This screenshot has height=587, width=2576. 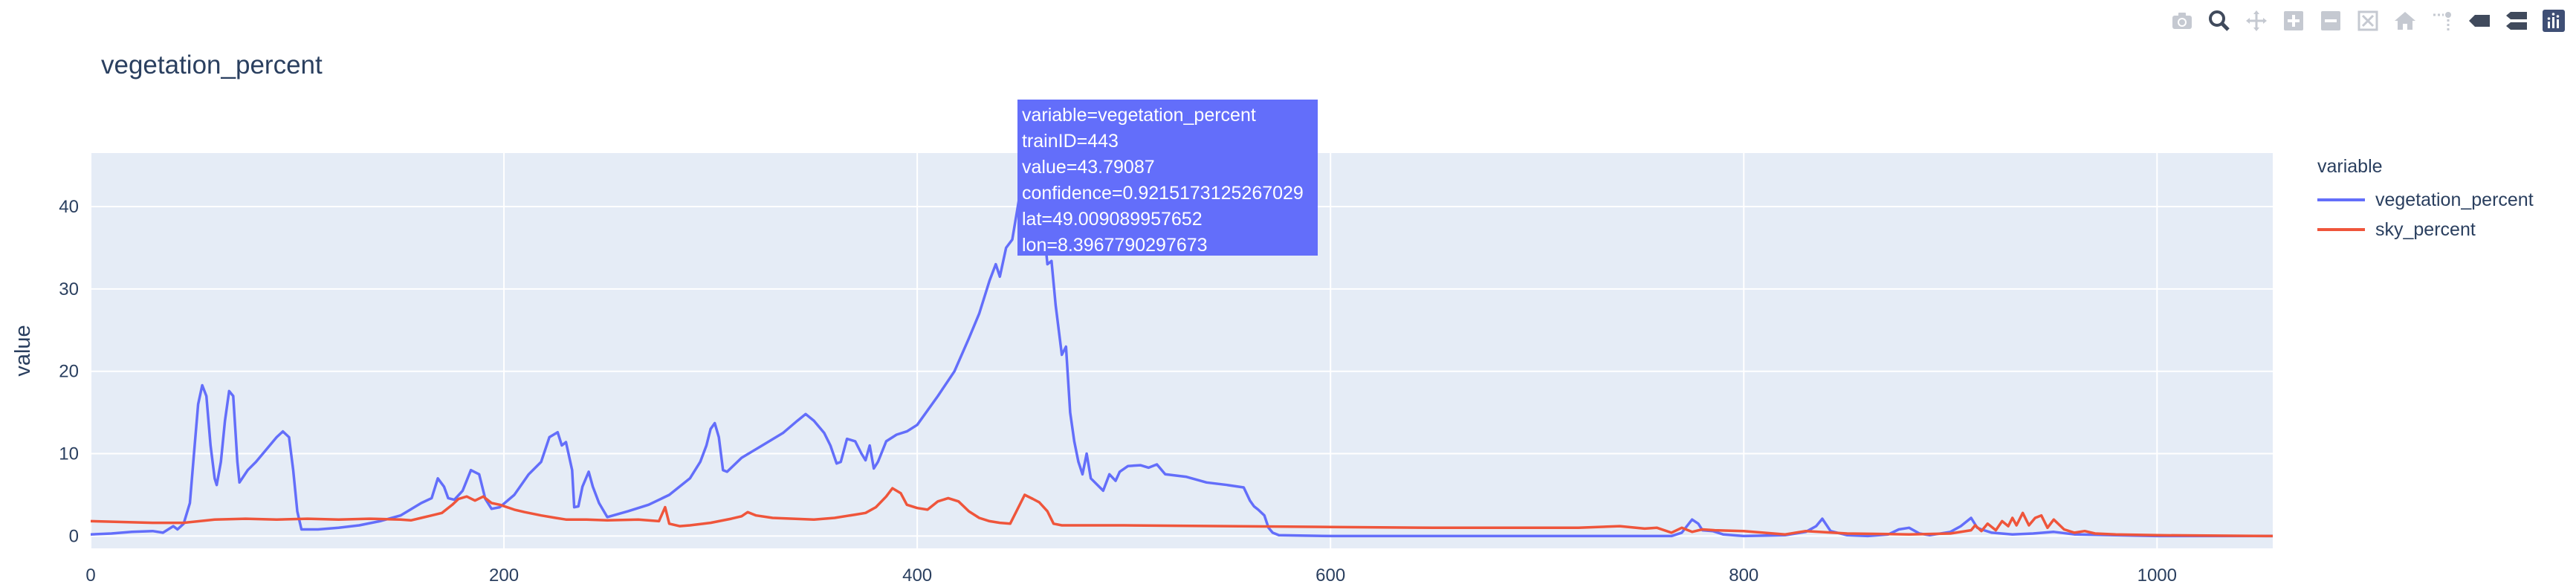 I want to click on tooltip-line: variable=vegetation_percent, so click(x=1139, y=115).